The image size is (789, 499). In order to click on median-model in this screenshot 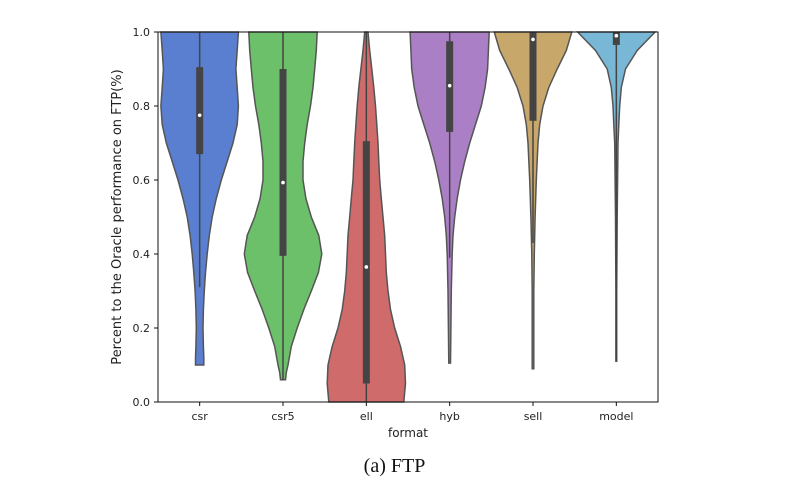, I will do `click(616, 35)`.